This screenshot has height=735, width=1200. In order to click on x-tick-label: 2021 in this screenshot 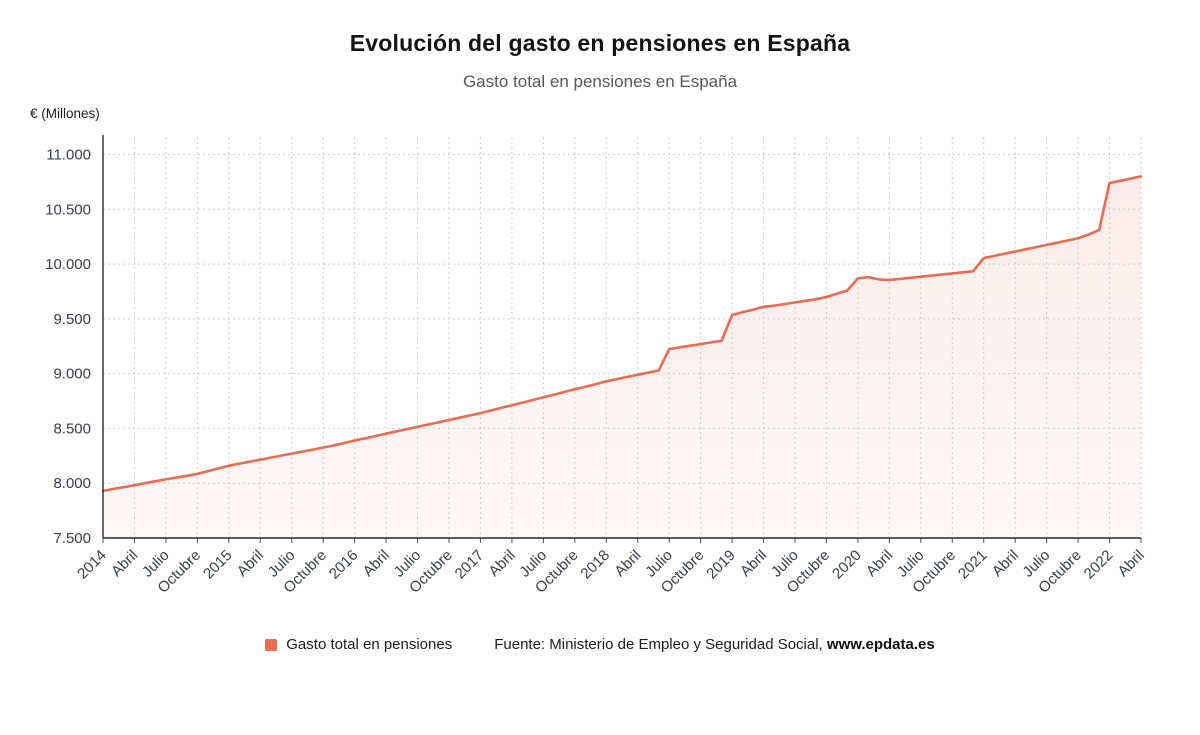, I will do `click(973, 565)`.